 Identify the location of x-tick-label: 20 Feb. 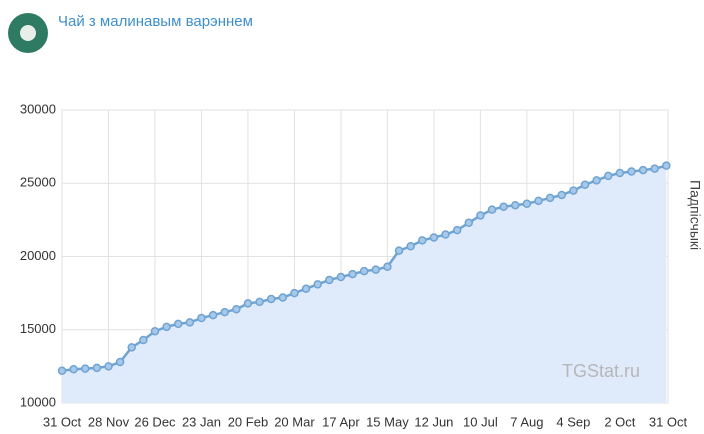
(248, 421).